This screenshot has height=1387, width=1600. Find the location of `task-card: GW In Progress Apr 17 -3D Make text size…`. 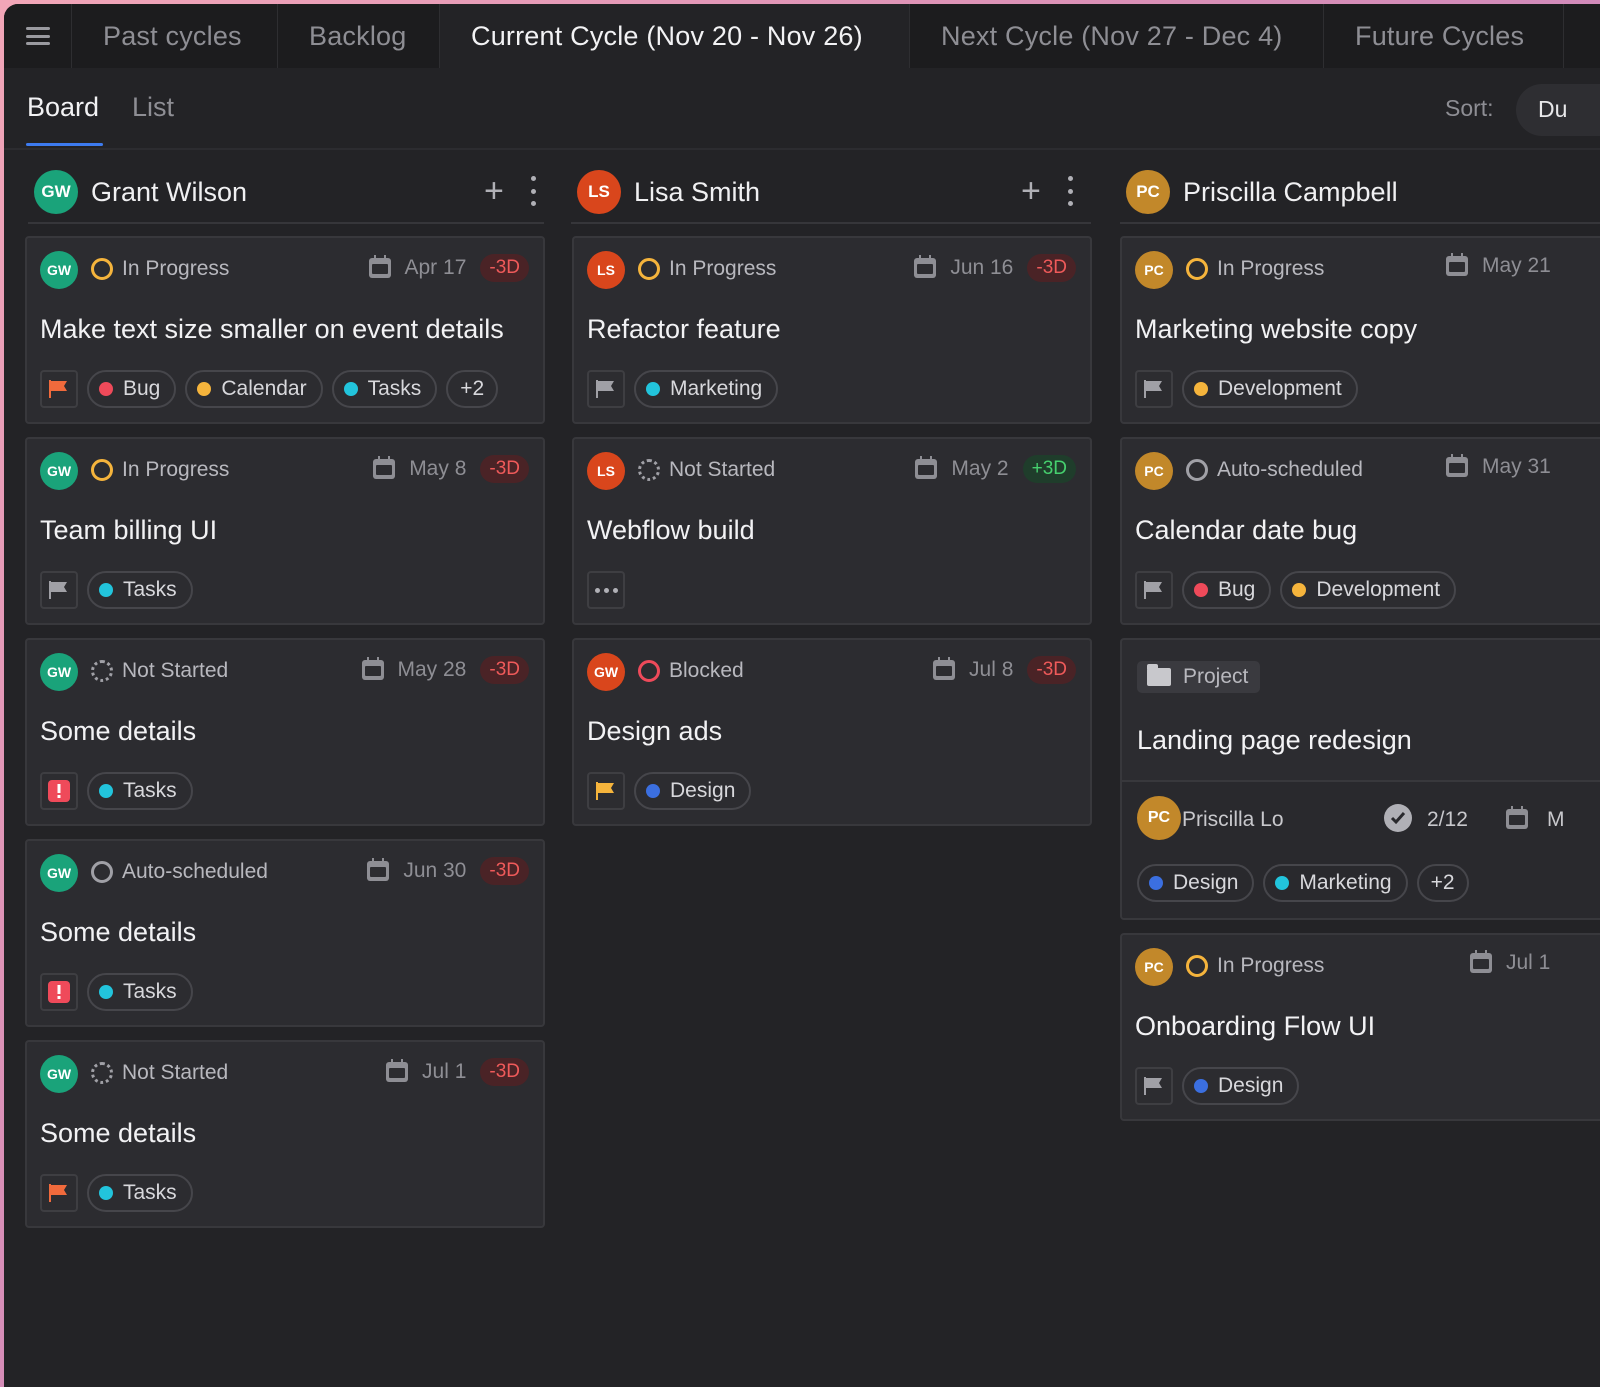

task-card: GW In Progress Apr 17 -3D Make text size… is located at coordinates (285, 330).